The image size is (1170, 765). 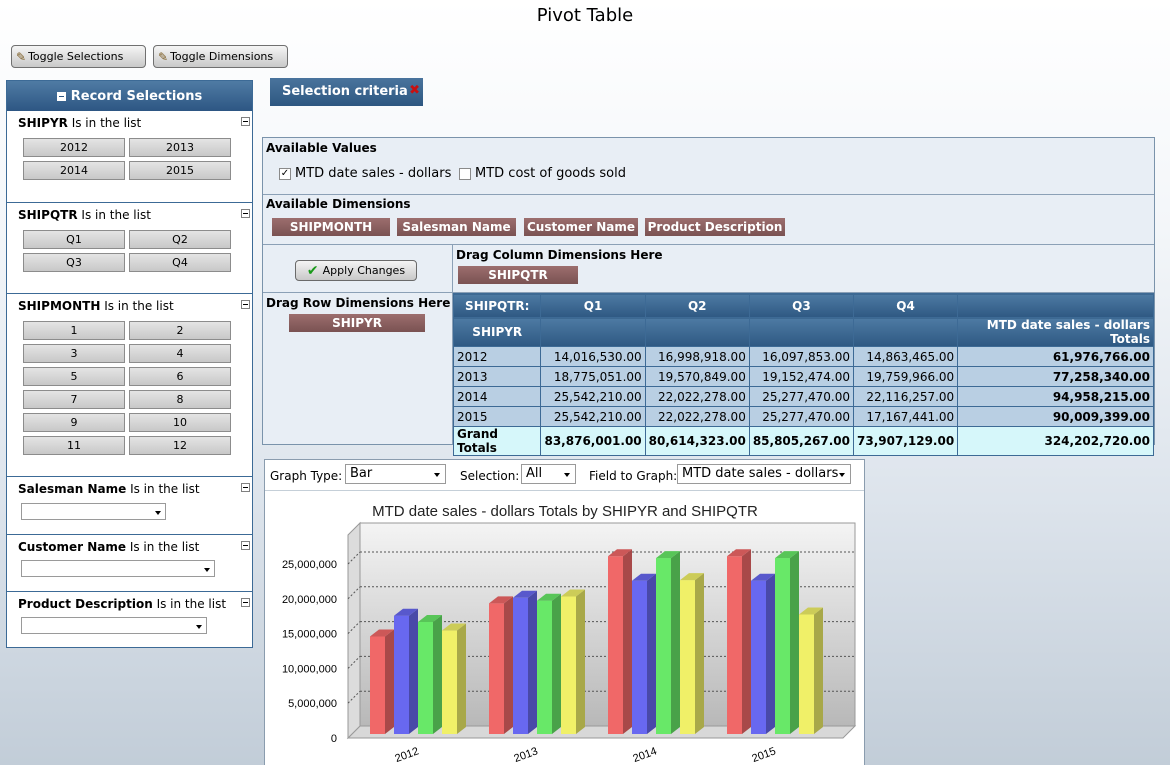 What do you see at coordinates (414, 90) in the screenshot?
I see `close-icon: ✖` at bounding box center [414, 90].